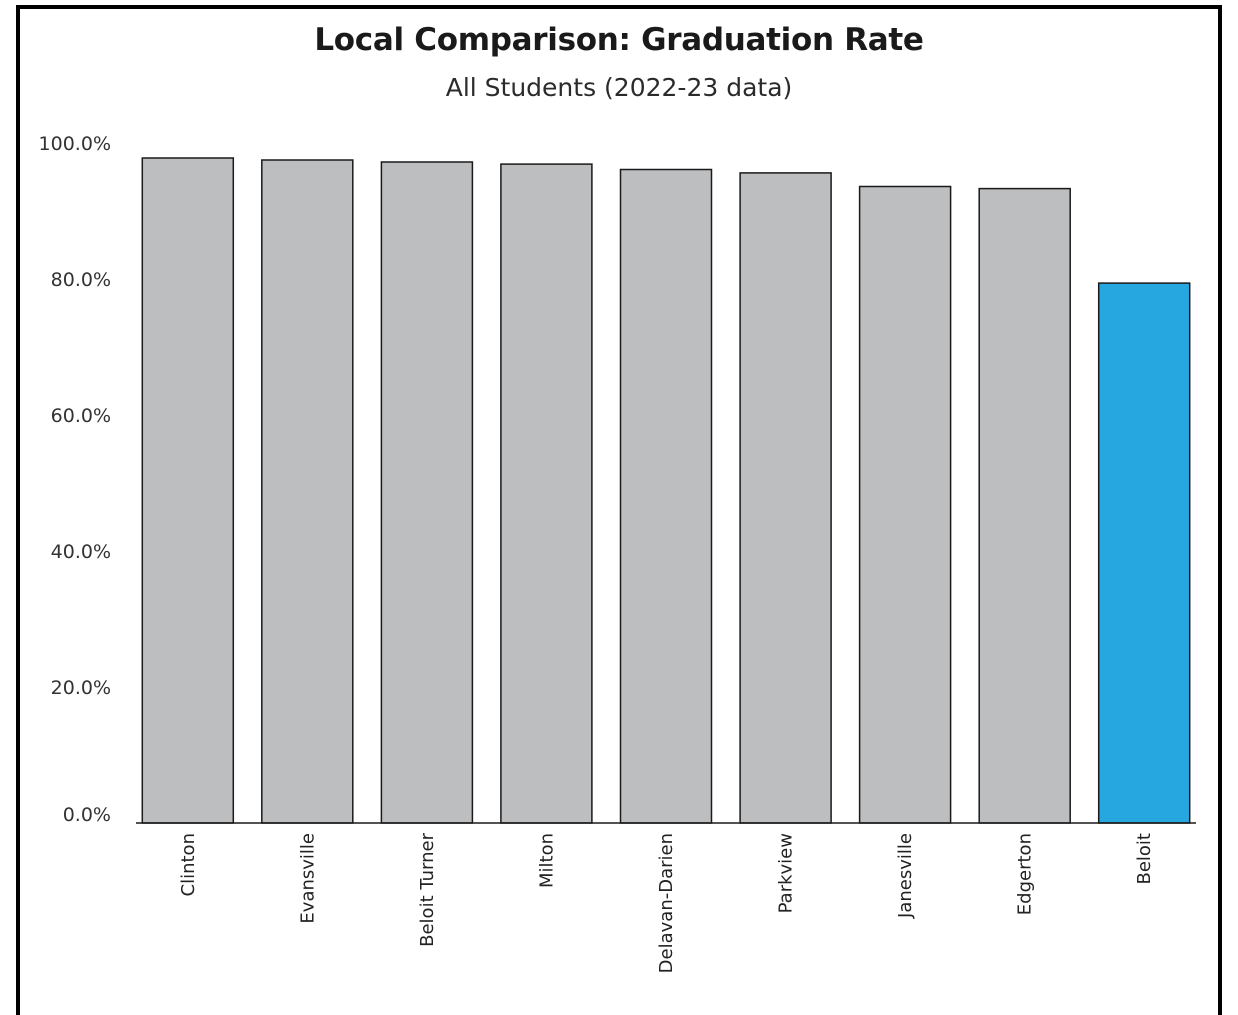  Describe the element at coordinates (619, 87) in the screenshot. I see `chart-subtitle: All Students (2022-23 data)` at that location.